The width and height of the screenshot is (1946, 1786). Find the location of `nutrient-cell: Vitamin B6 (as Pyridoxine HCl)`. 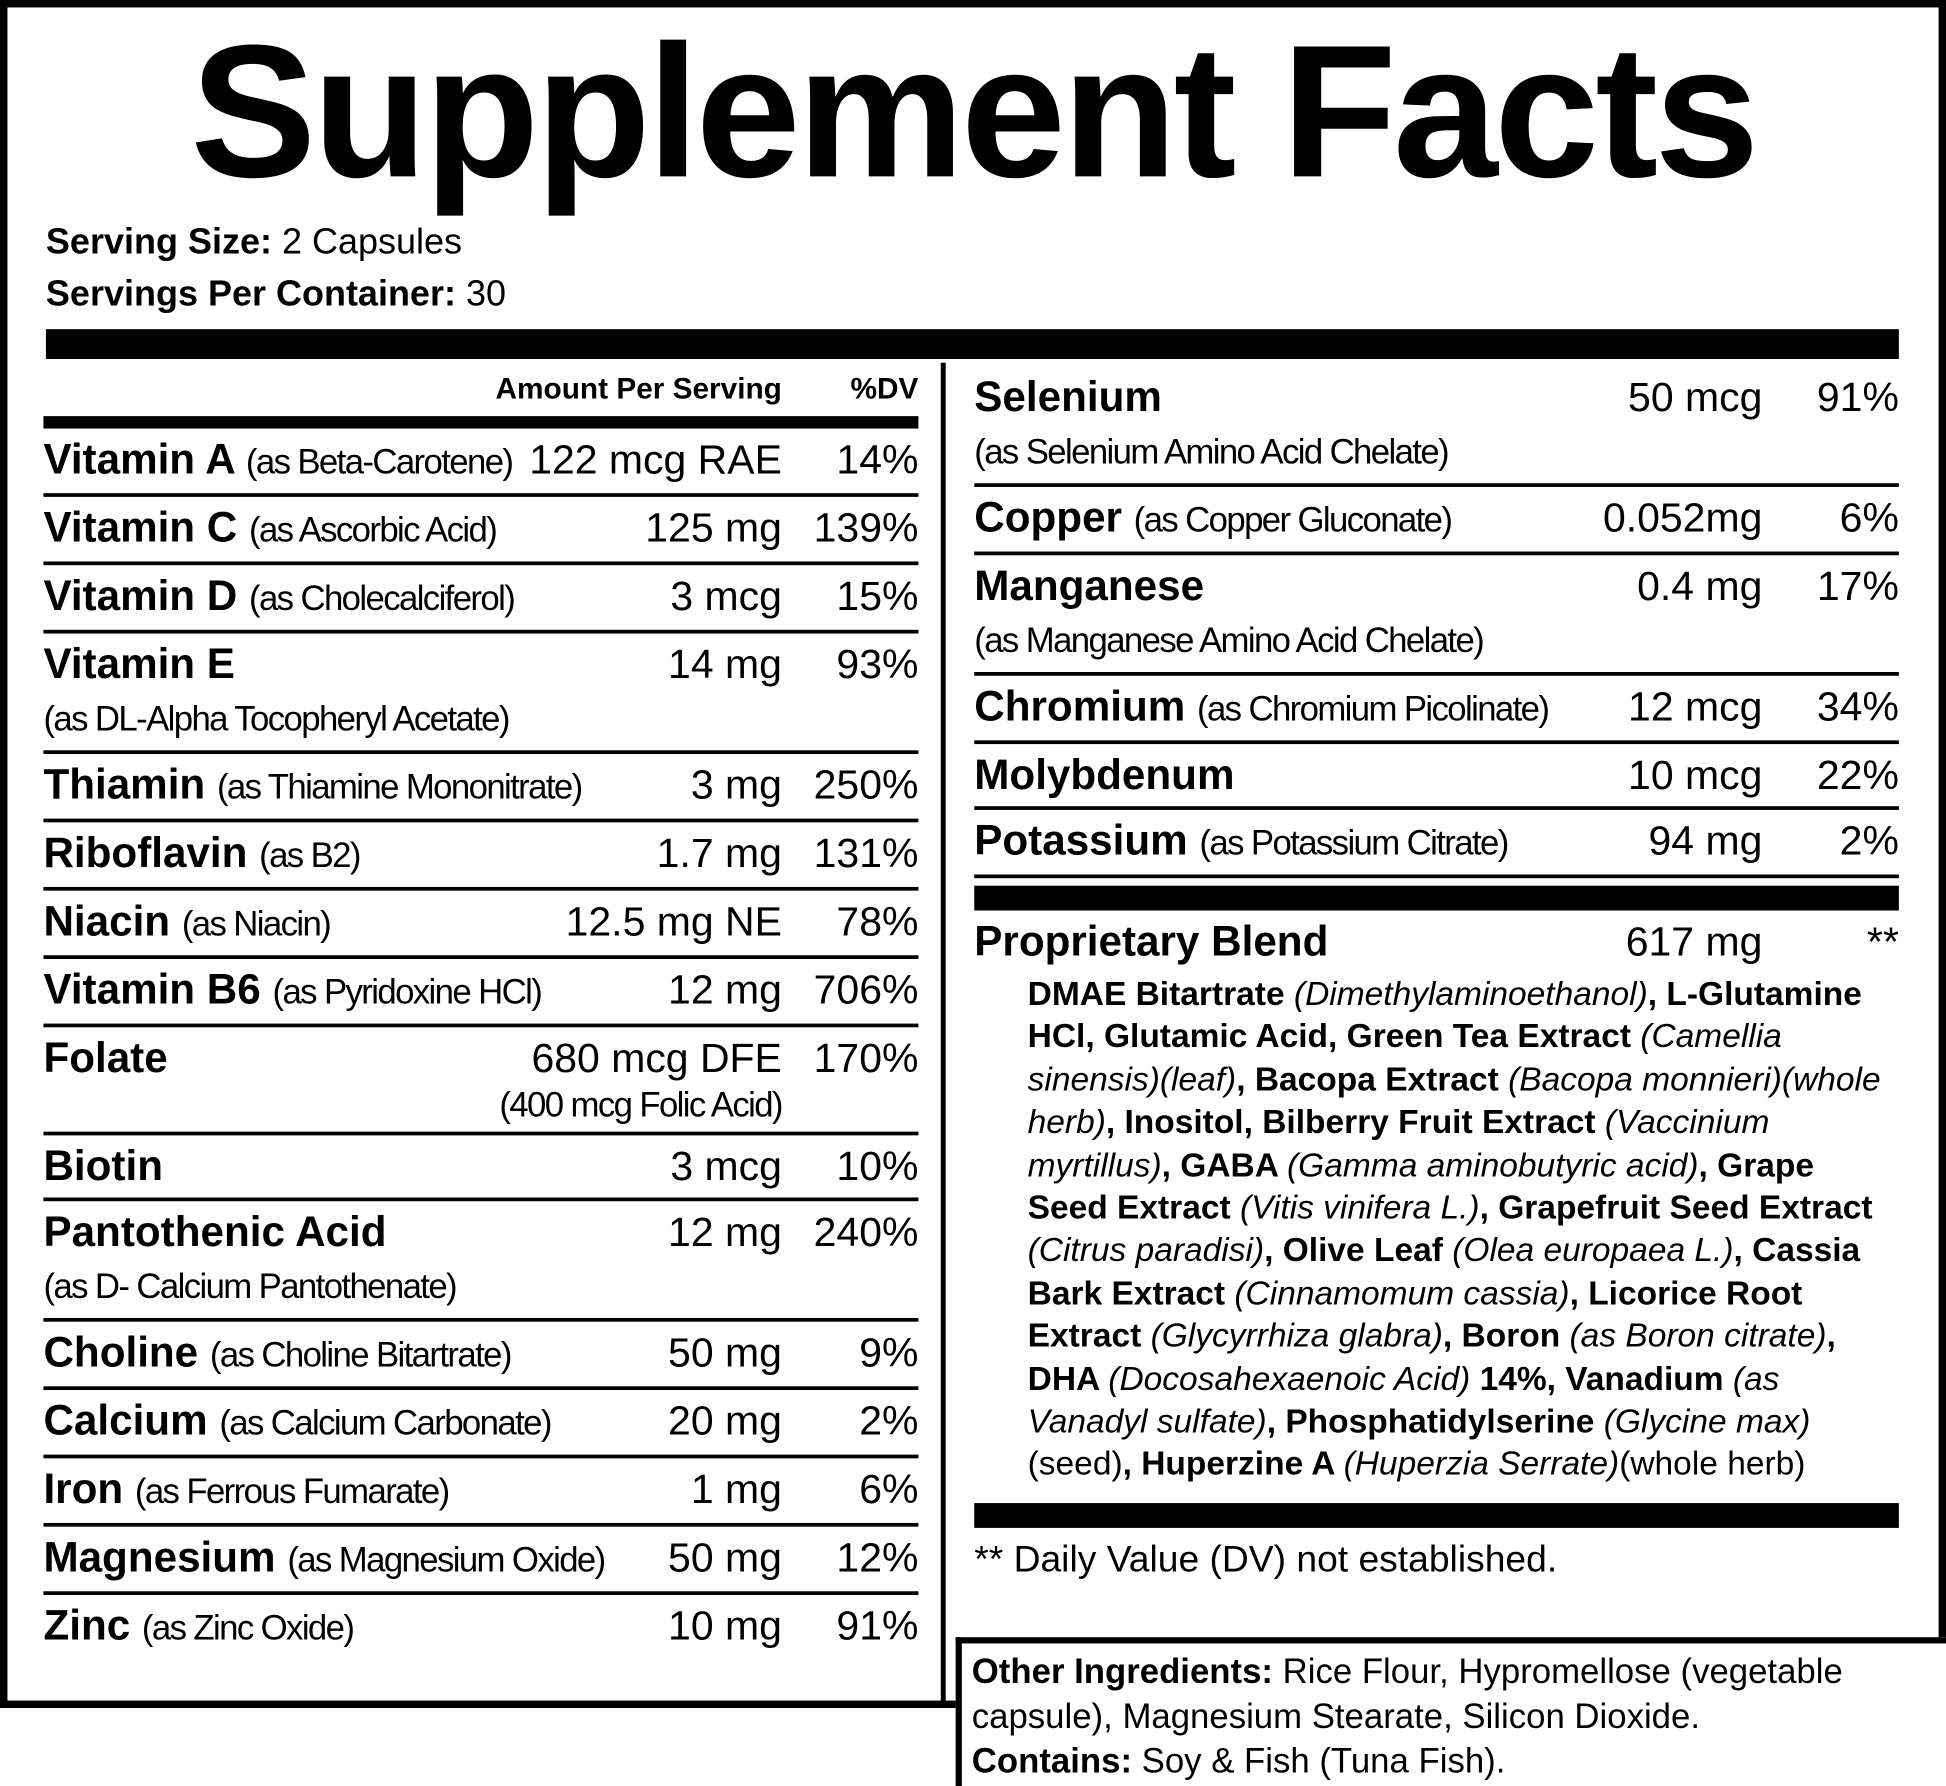

nutrient-cell: Vitamin B6 (as Pyridoxine HCl) is located at coordinates (355, 991).